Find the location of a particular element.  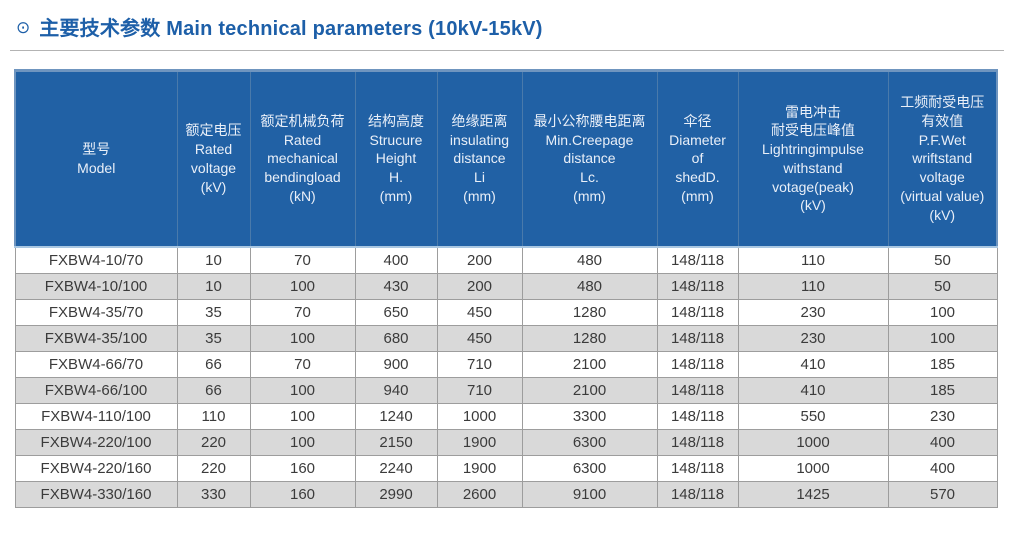

cell-pf-wet-withstand: 230 is located at coordinates (942, 416).